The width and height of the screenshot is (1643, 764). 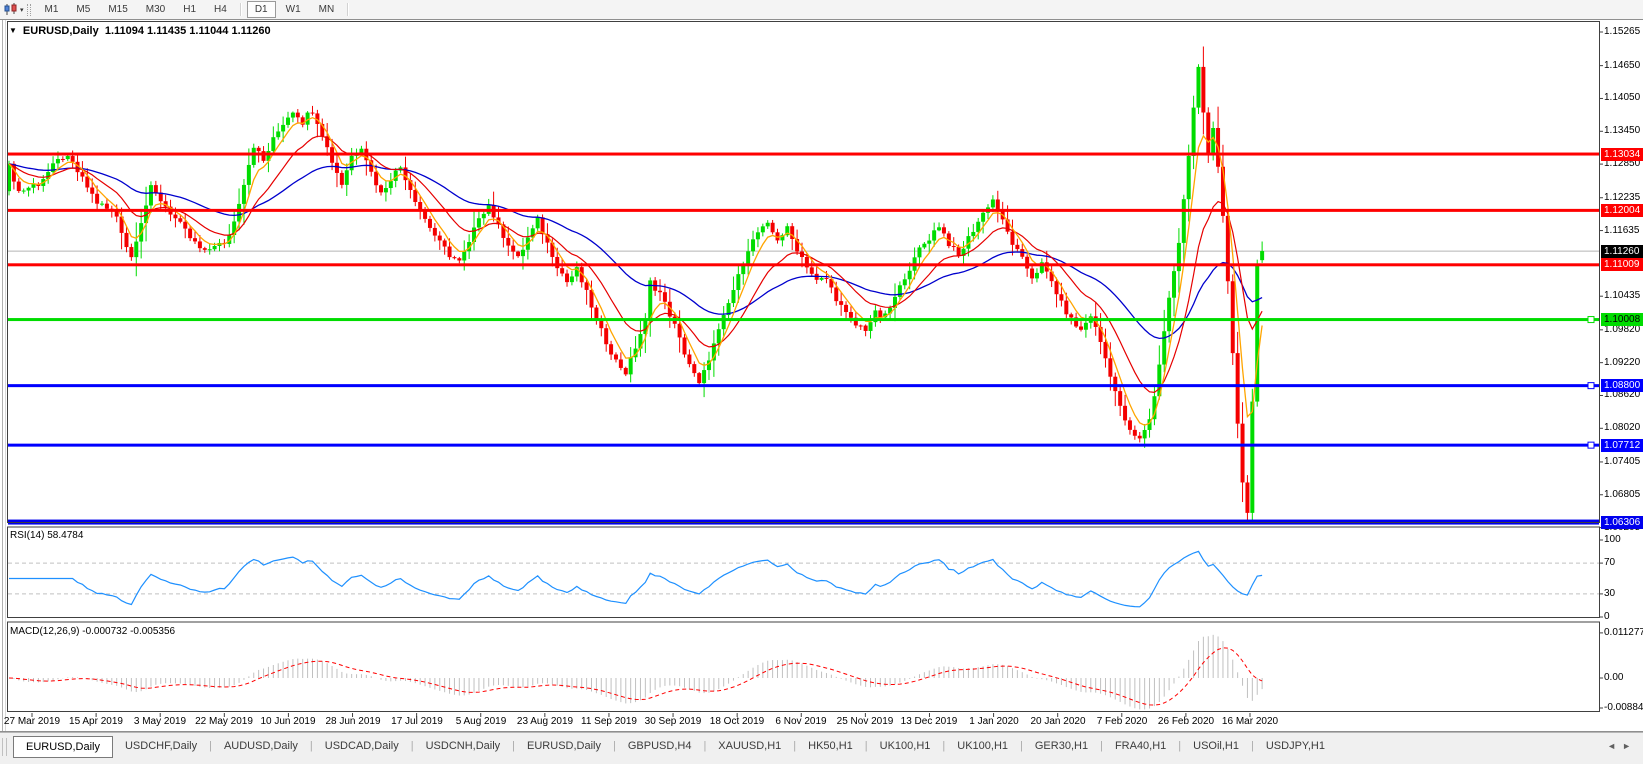 I want to click on timeframe-button-MN: MN, so click(x=326, y=9).